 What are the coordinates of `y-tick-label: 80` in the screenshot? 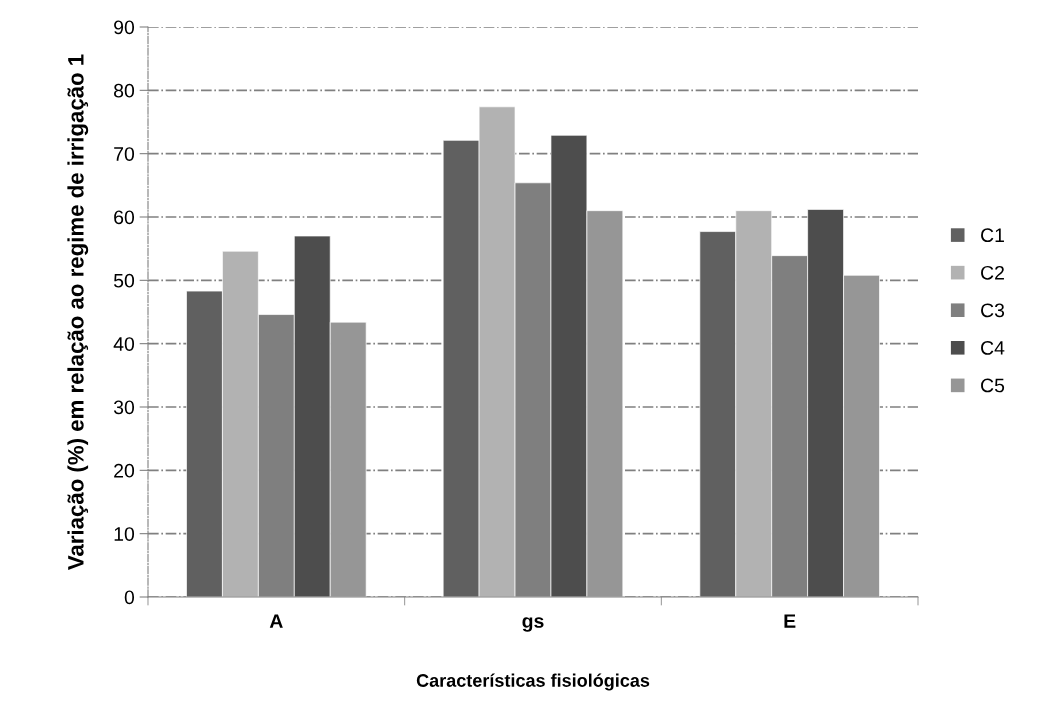 It's located at (124, 90).